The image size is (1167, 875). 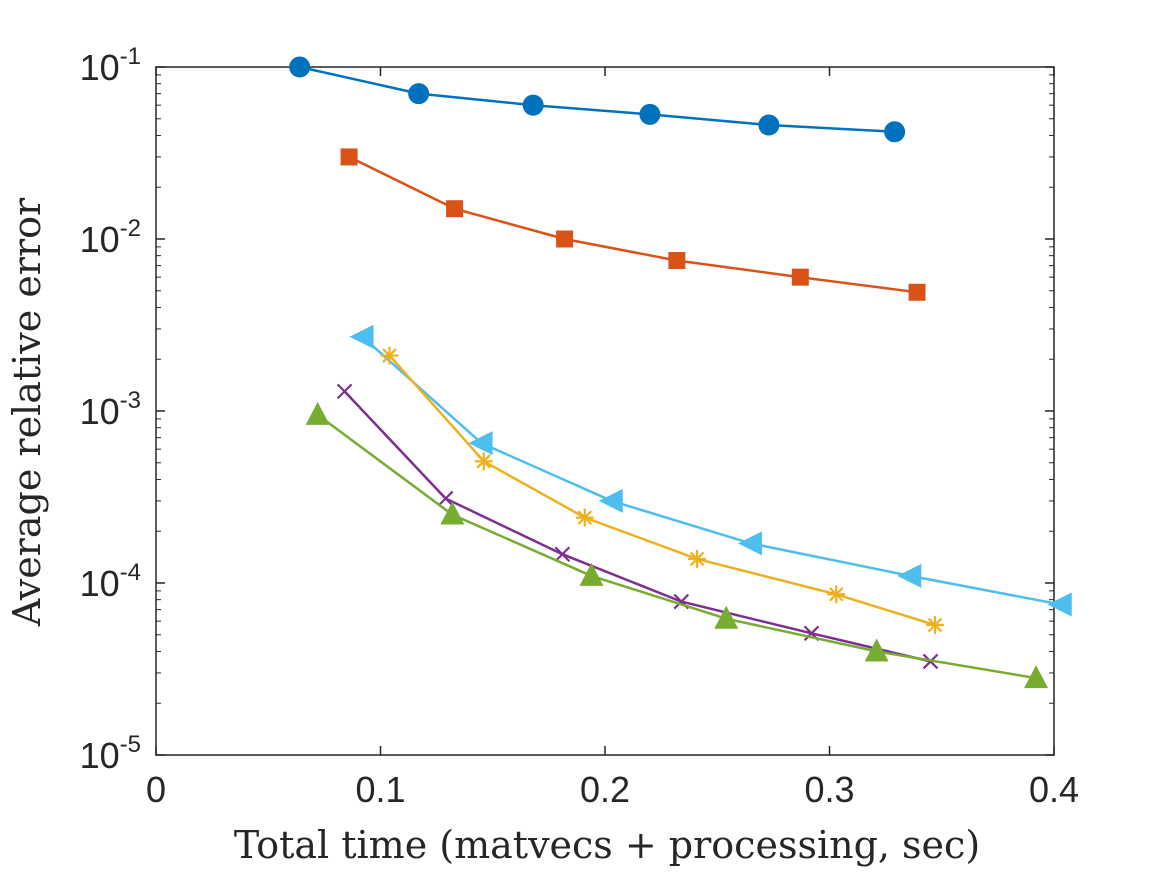 I want to click on y-tick-label: 10⁻³, so click(x=110, y=409).